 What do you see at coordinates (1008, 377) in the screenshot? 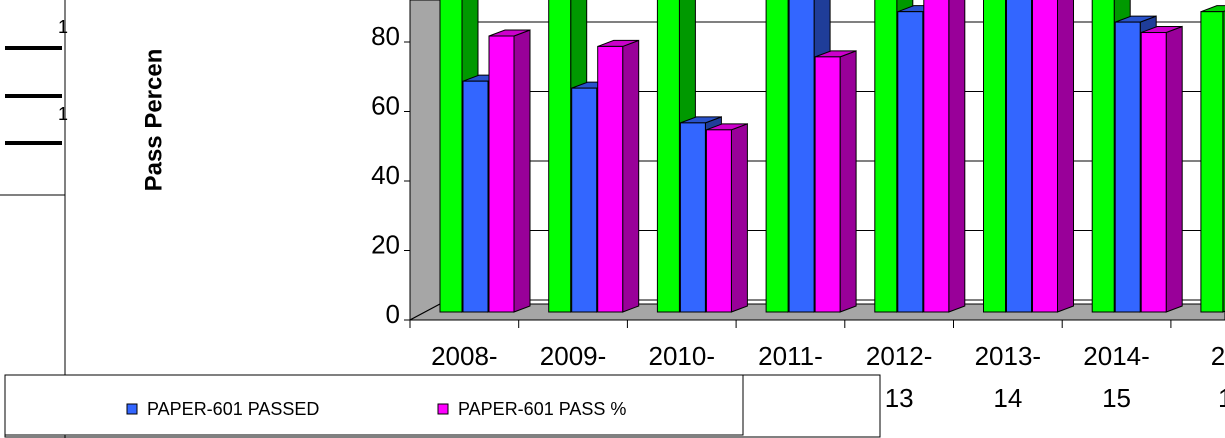
I see `x-tick-label: 2013-14` at bounding box center [1008, 377].